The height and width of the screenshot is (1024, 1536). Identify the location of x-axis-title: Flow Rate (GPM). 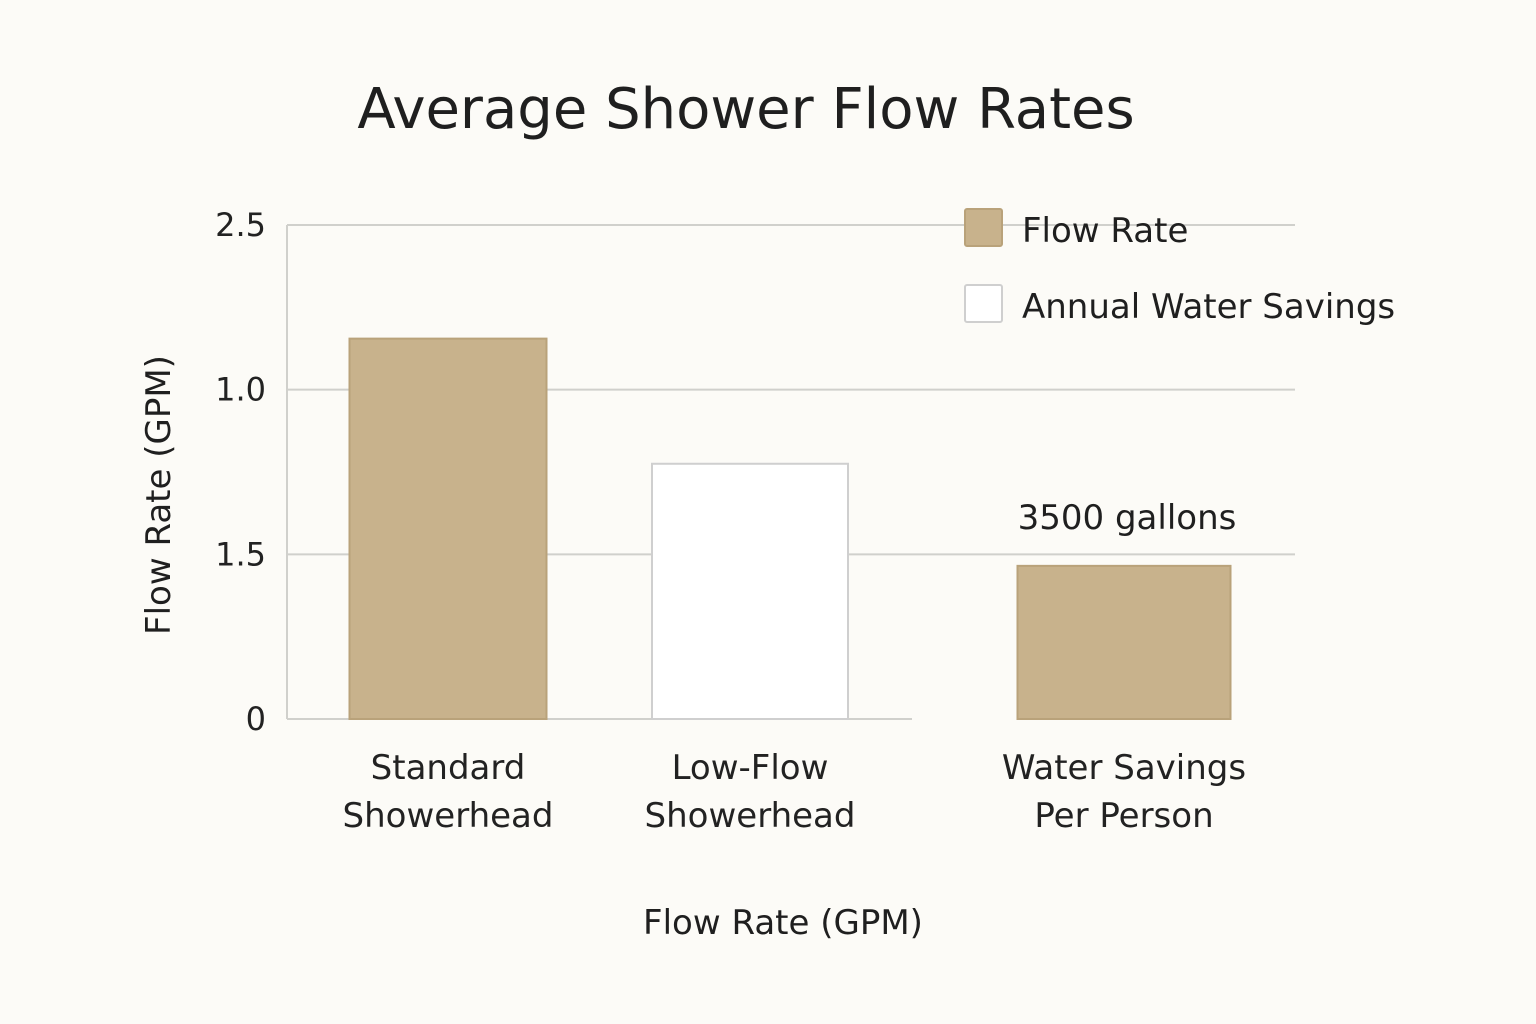
(783, 923).